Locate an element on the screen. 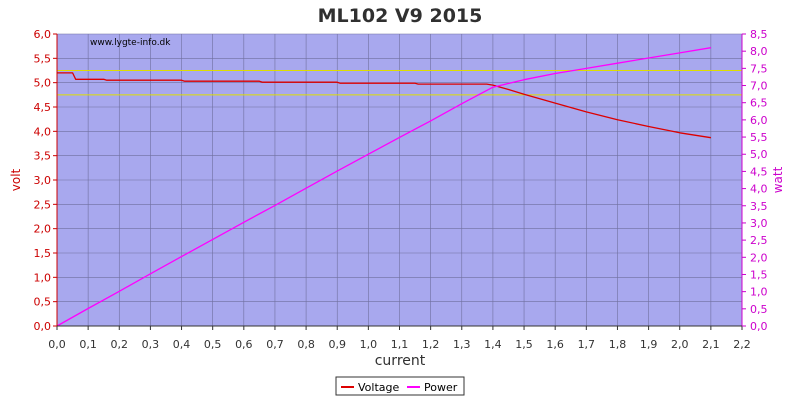 The image size is (800, 400). y-axis-right-label: watt is located at coordinates (778, 179).